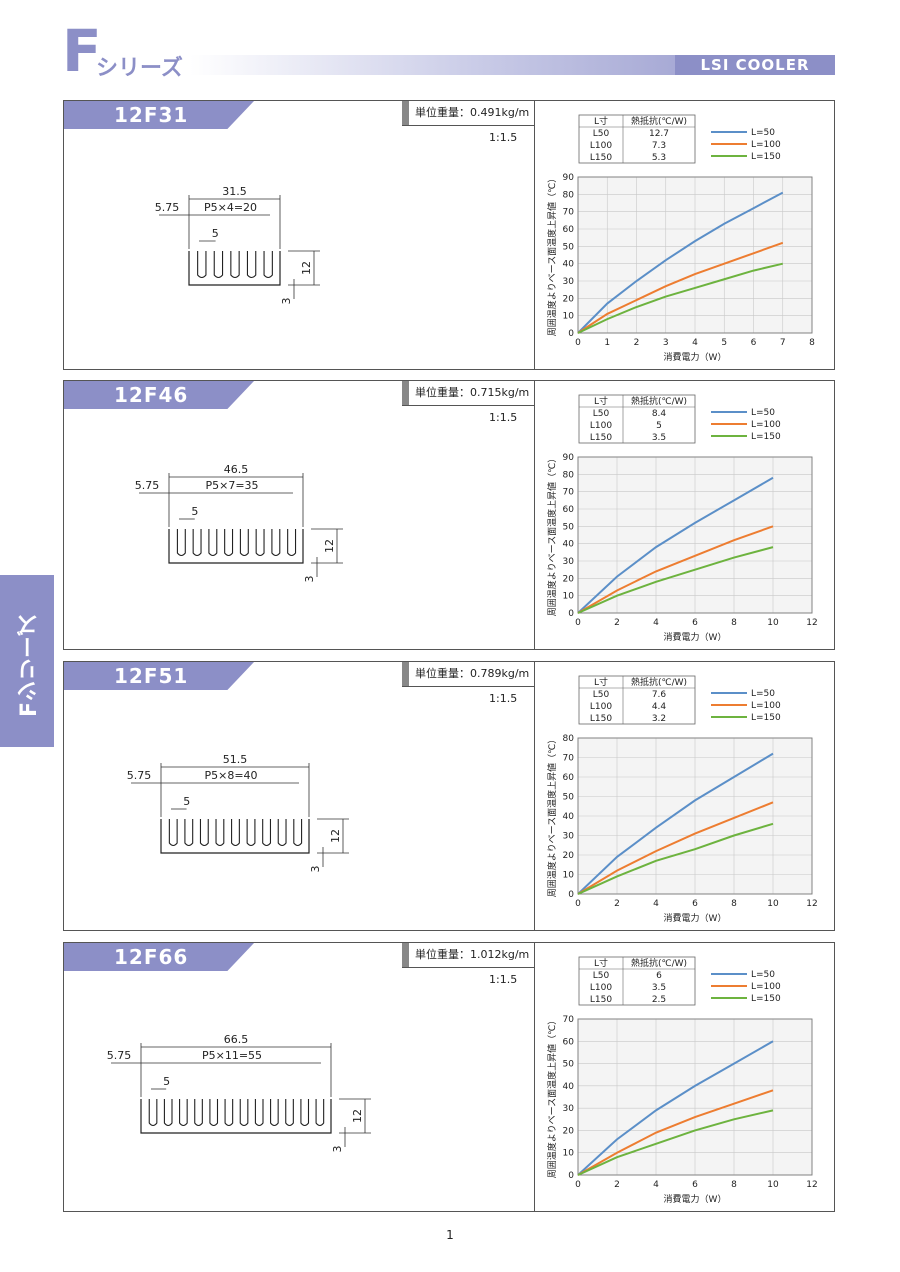  What do you see at coordinates (151, 957) in the screenshot?
I see `model-name: 12F66` at bounding box center [151, 957].